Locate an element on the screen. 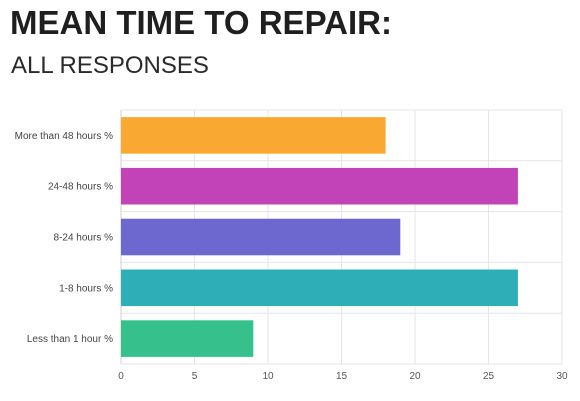 The height and width of the screenshot is (401, 580). bar-8-24-hours is located at coordinates (261, 237).